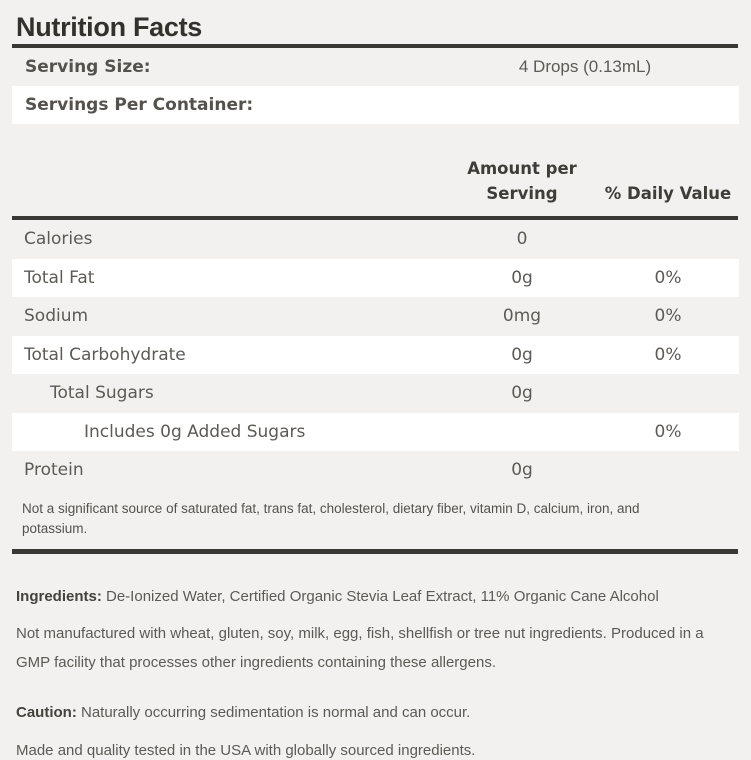  I want to click on servings-per-container-row: Servings Per Container:, so click(375, 105).